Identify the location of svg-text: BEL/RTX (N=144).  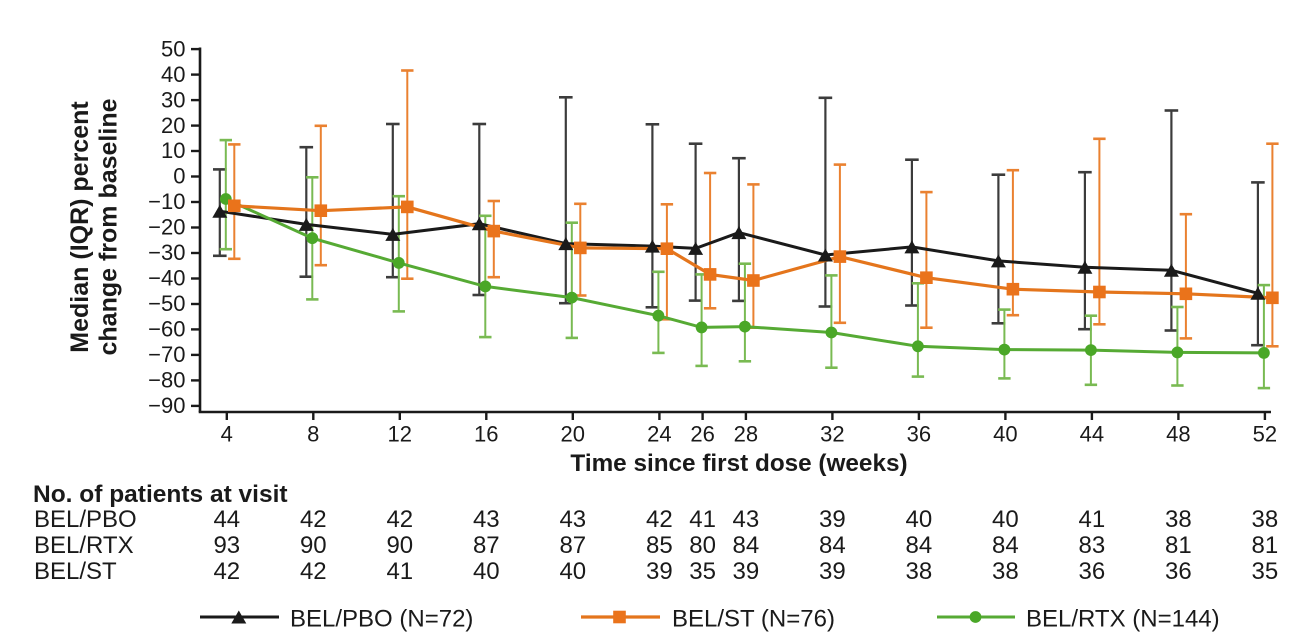
(1123, 619).